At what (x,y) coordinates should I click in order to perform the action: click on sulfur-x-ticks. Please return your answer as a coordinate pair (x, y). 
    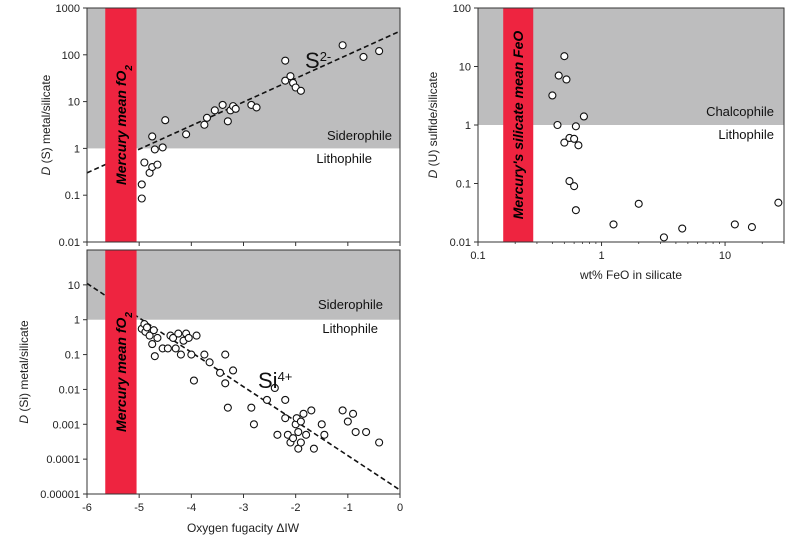
    Looking at the image, I should click on (243, 244).